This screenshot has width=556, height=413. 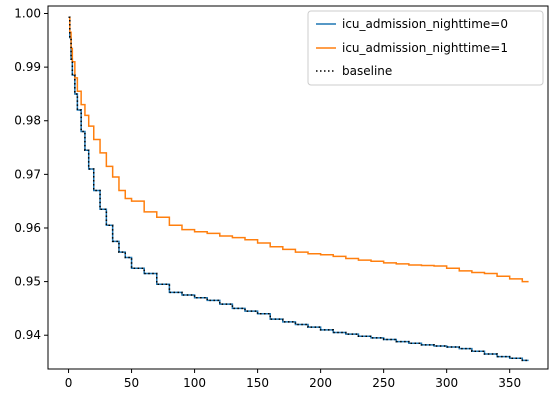 I want to click on y-tick-label: 0.99, so click(x=27, y=67).